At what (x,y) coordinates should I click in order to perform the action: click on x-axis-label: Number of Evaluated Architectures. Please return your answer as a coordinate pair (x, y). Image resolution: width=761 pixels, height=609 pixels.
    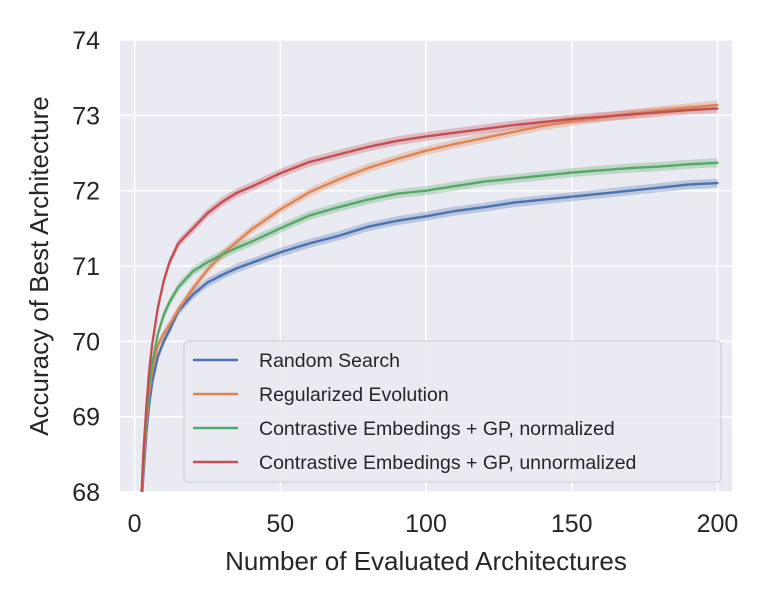
    Looking at the image, I should click on (426, 561).